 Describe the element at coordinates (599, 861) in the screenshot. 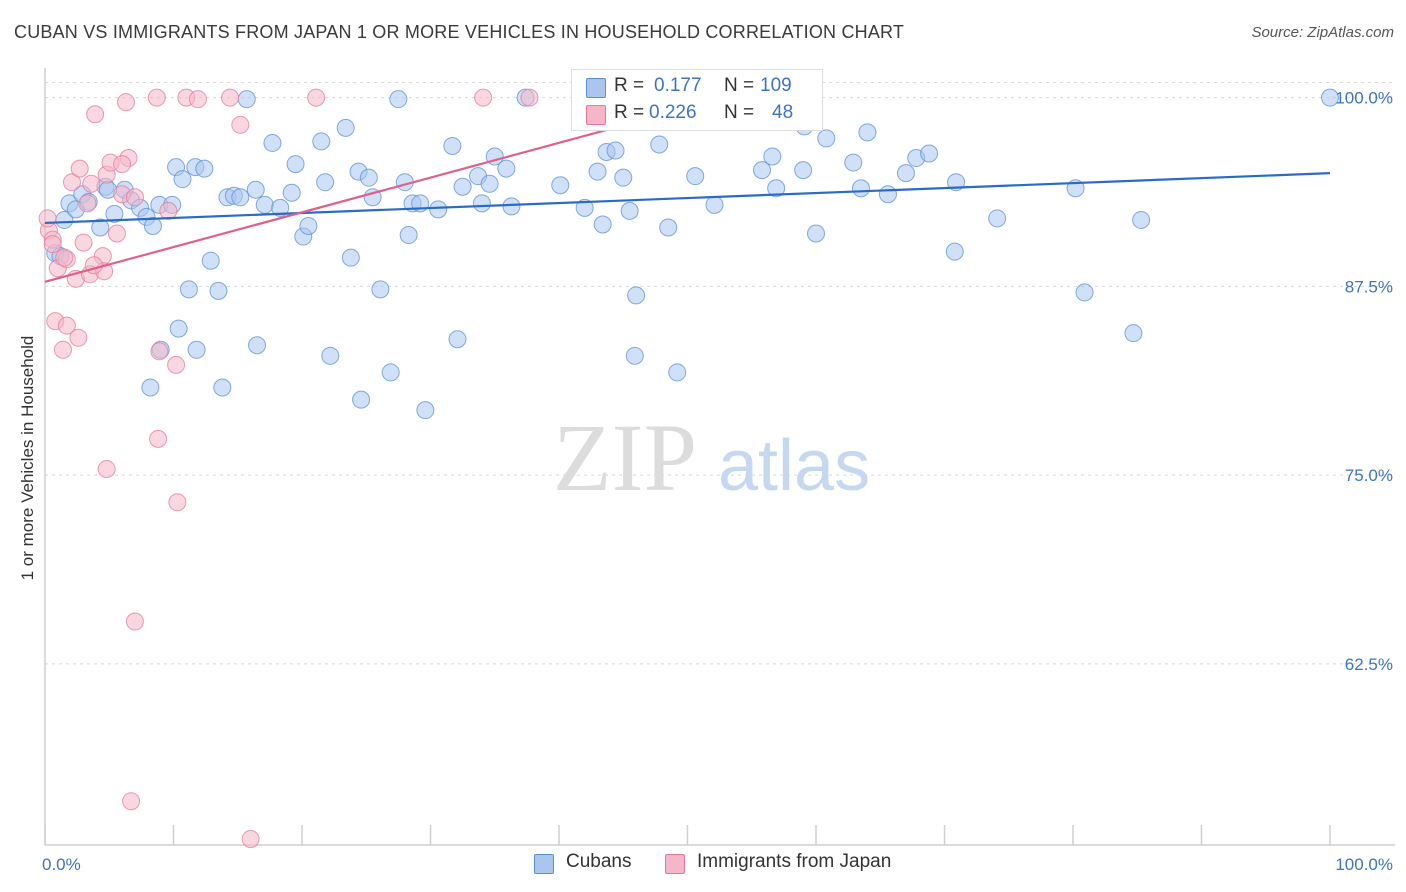

I see `bottom-legend-label-cubans: Cubans` at that location.